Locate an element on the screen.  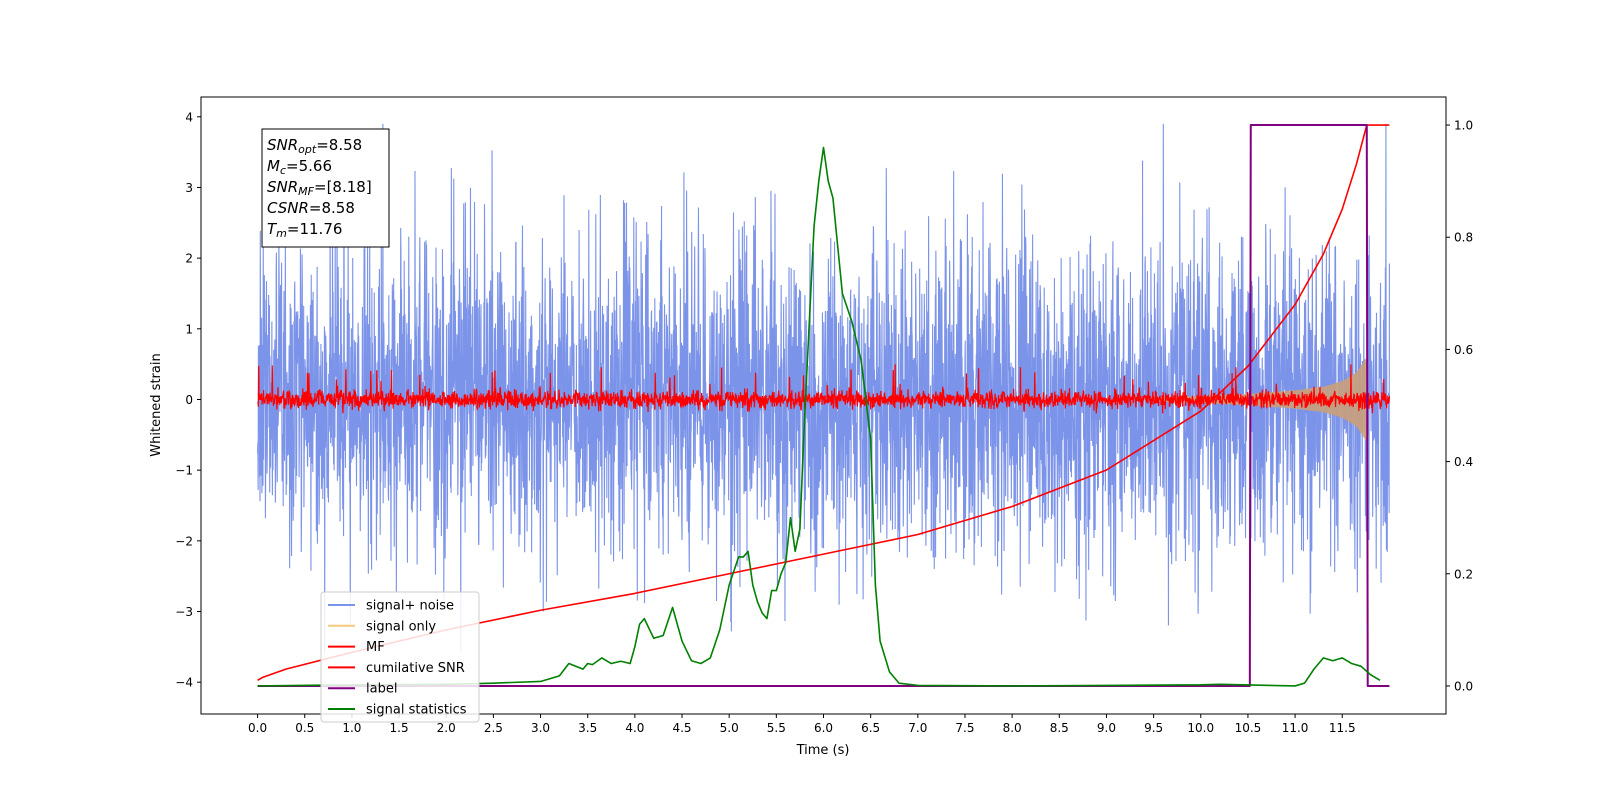
y-axis-ticks: −4 −3 −2 −1 0 1 2 3 4 is located at coordinates (188, 400).